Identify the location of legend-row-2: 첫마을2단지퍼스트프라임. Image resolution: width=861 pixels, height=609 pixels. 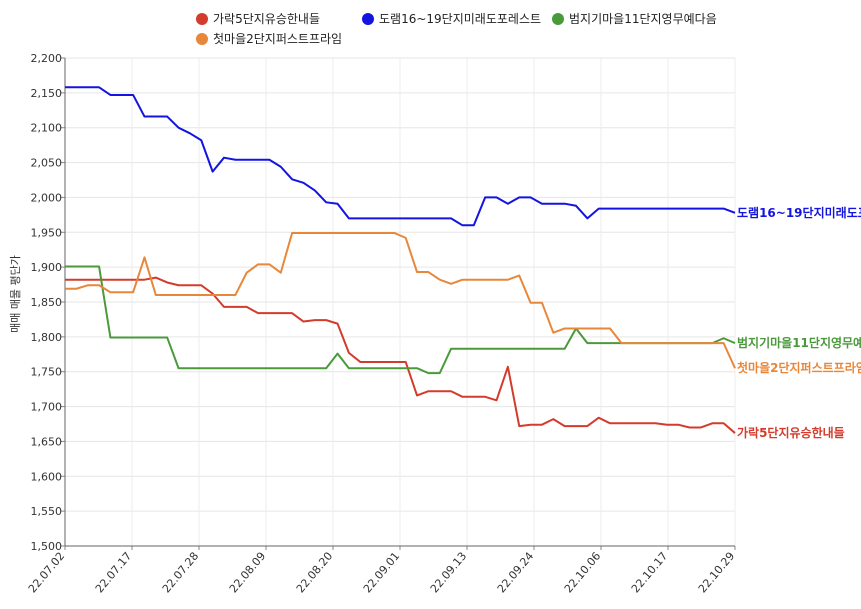
(496, 40).